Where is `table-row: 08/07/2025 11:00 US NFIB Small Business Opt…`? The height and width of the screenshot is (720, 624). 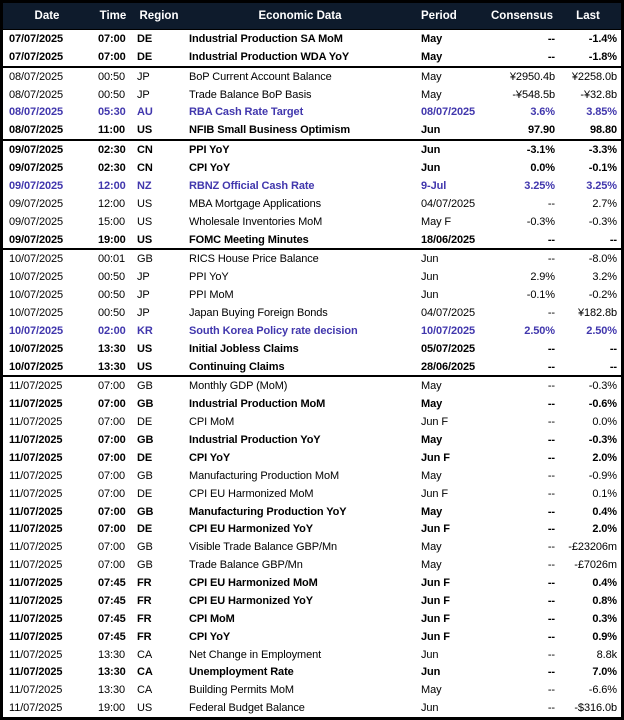 table-row: 08/07/2025 11:00 US NFIB Small Business Opt… is located at coordinates (312, 130).